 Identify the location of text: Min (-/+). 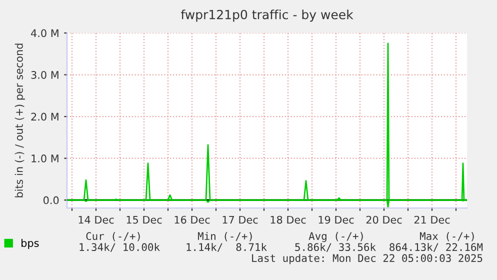
(225, 237).